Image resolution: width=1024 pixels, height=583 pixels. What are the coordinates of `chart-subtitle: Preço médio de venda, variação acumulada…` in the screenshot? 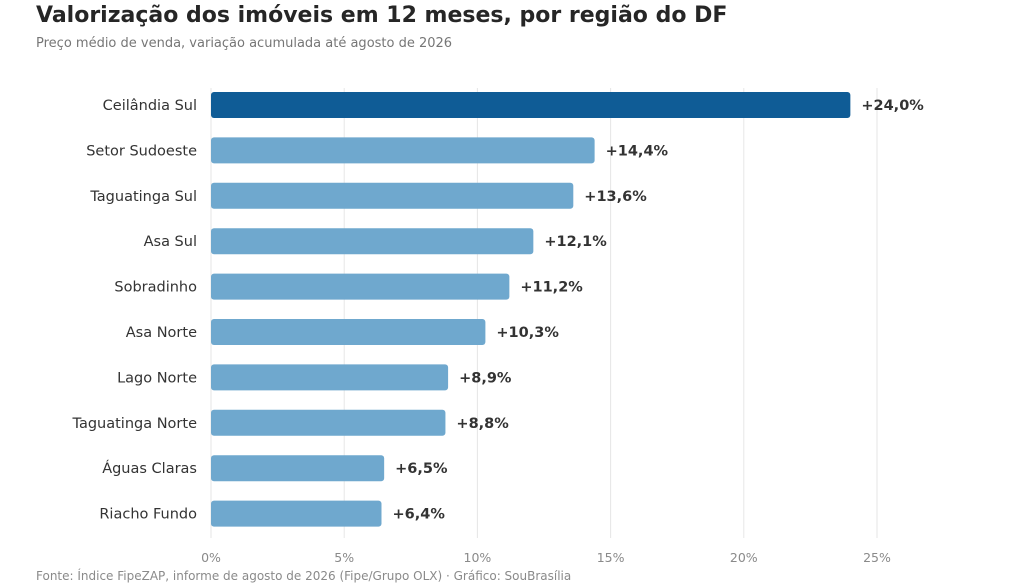 It's located at (244, 43).